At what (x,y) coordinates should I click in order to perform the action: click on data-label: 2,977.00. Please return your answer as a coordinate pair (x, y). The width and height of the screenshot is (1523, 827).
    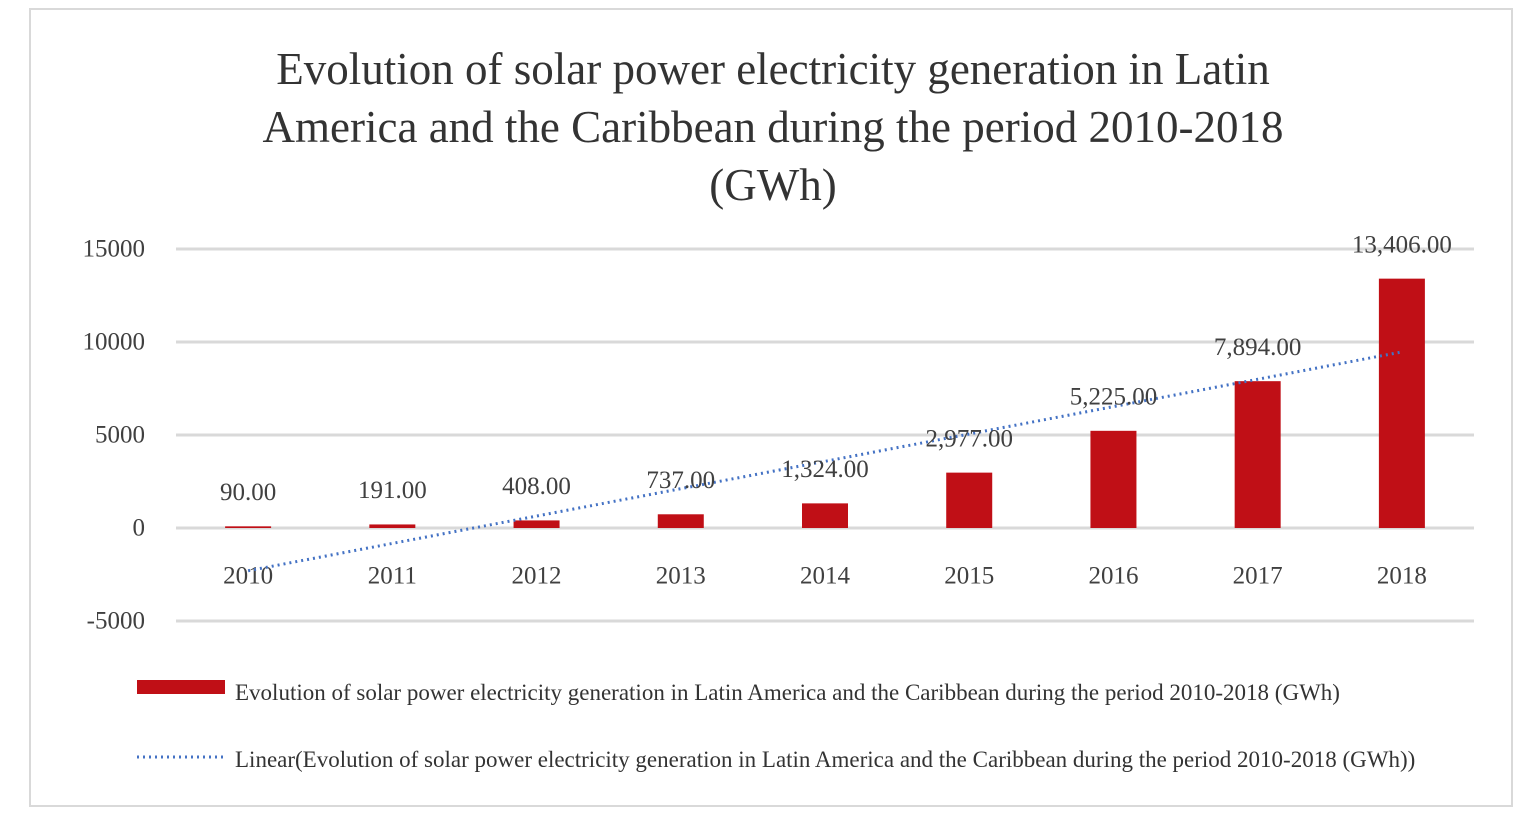
    Looking at the image, I should click on (969, 438).